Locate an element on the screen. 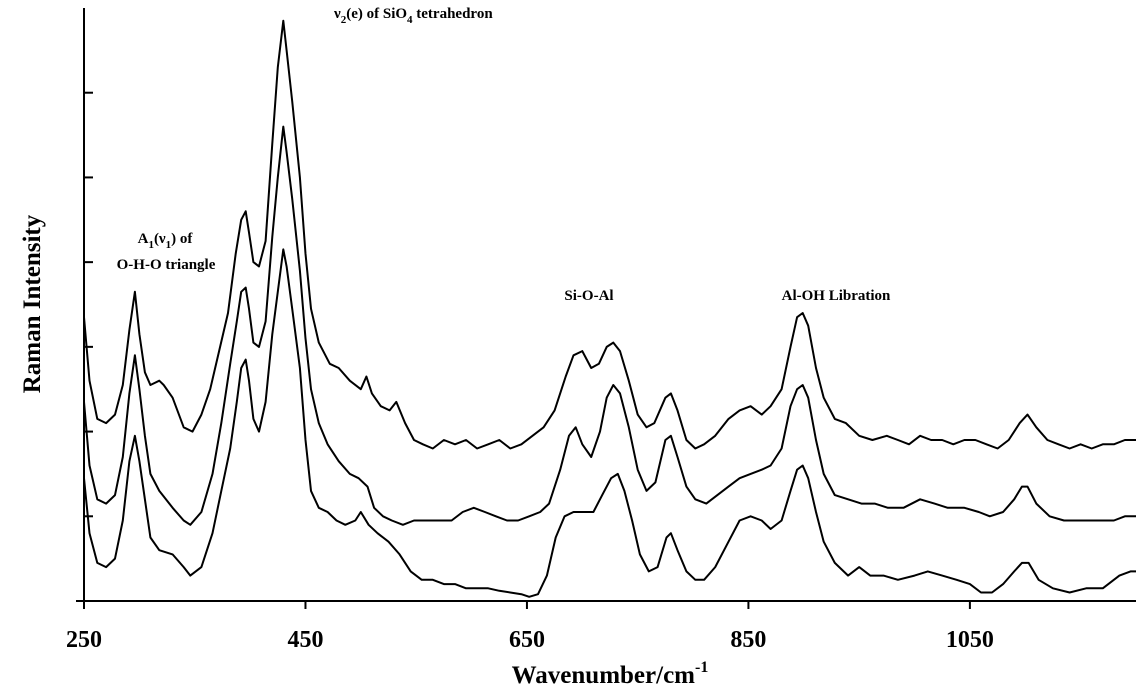 The height and width of the screenshot is (695, 1136). x-tick-label: 1050 is located at coordinates (970, 640).